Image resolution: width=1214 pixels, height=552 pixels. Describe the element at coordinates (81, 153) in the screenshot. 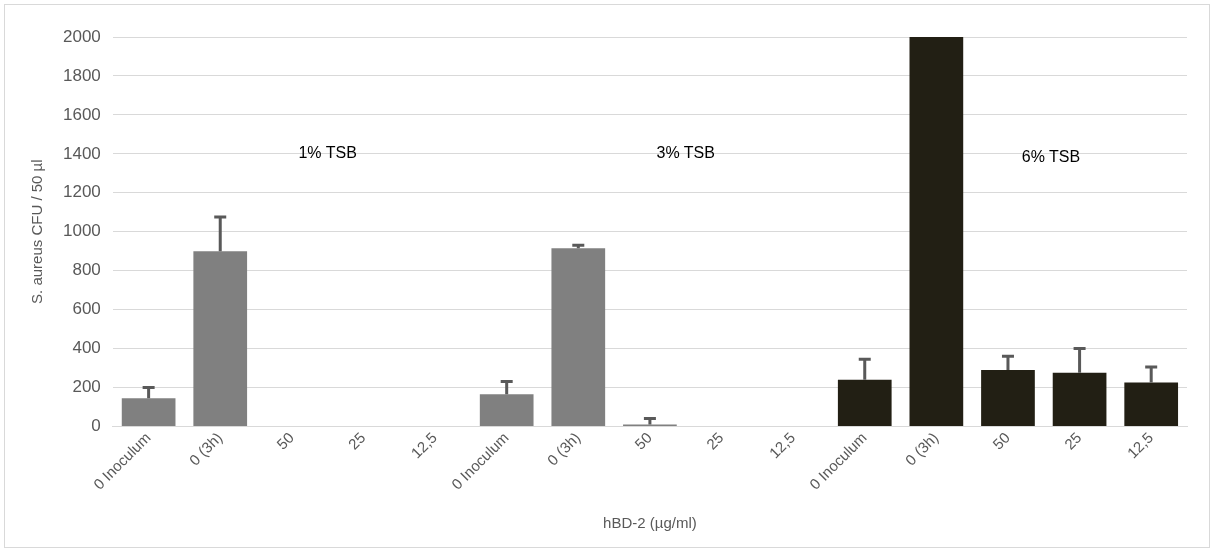

I see `y-tick-label: 1400` at that location.